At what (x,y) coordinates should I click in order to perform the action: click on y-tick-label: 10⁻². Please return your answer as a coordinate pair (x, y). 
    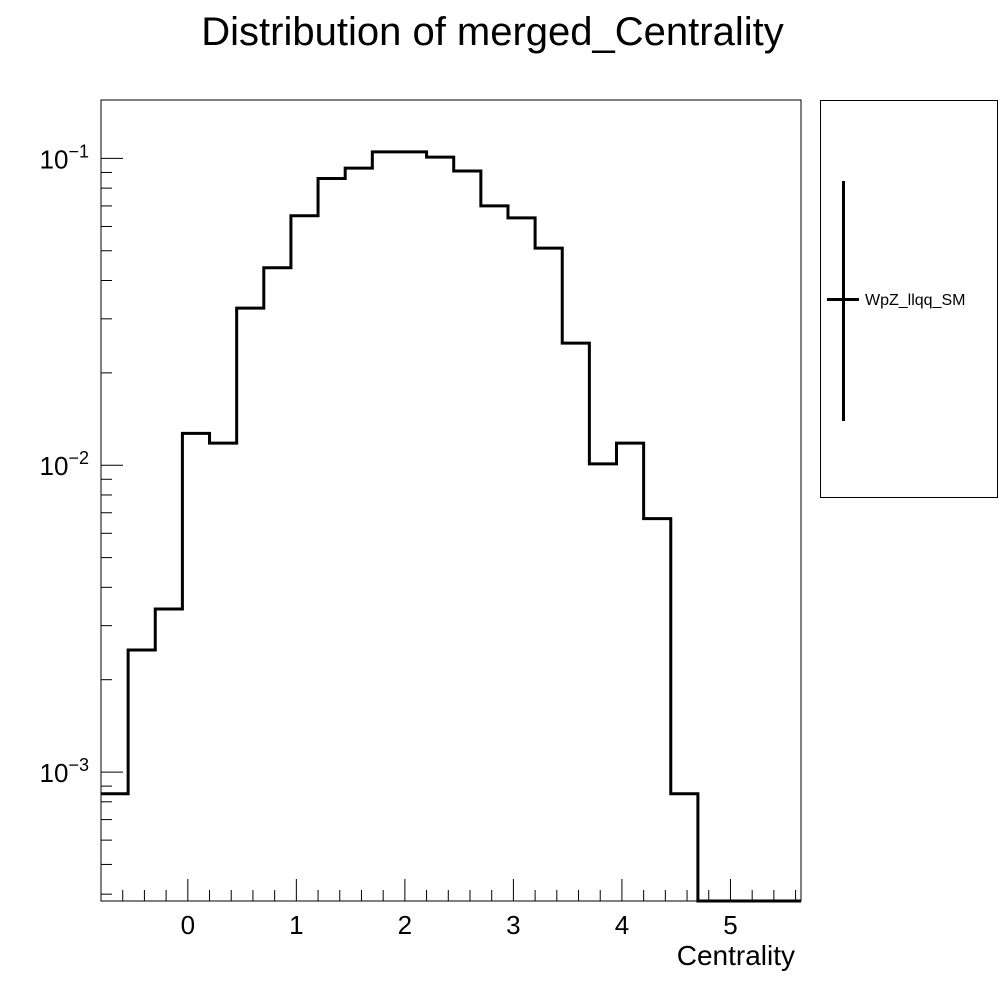
    Looking at the image, I should click on (64, 464).